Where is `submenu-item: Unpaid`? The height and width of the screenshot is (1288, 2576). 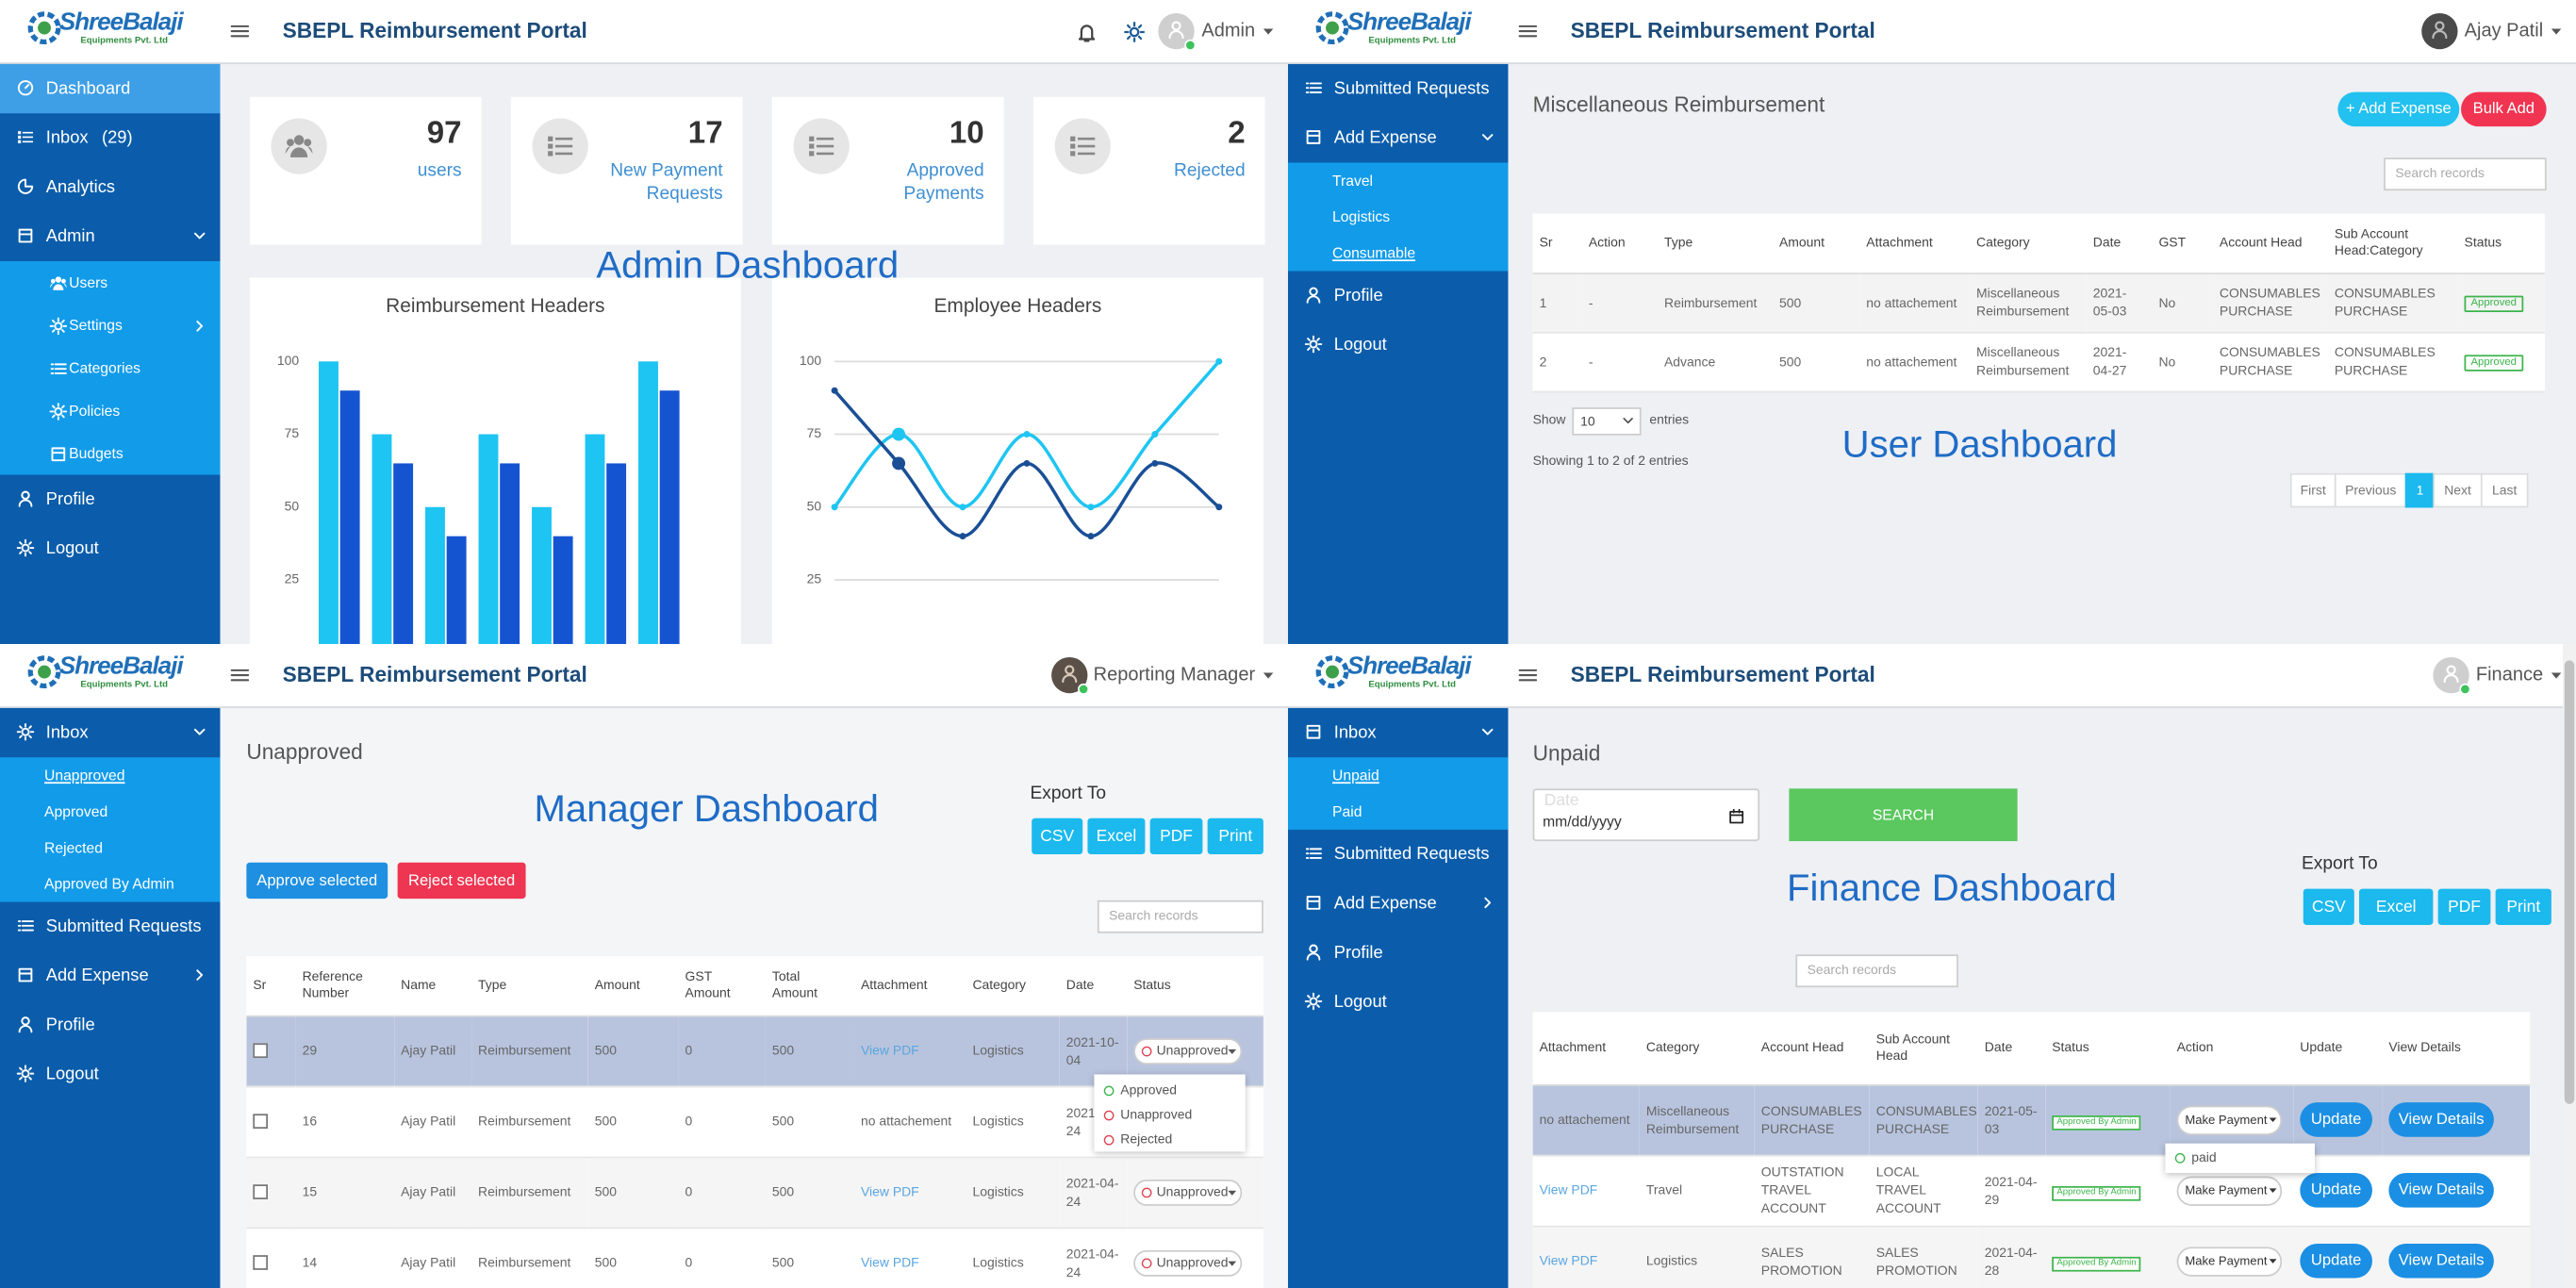
submenu-item: Unpaid is located at coordinates (1398, 775).